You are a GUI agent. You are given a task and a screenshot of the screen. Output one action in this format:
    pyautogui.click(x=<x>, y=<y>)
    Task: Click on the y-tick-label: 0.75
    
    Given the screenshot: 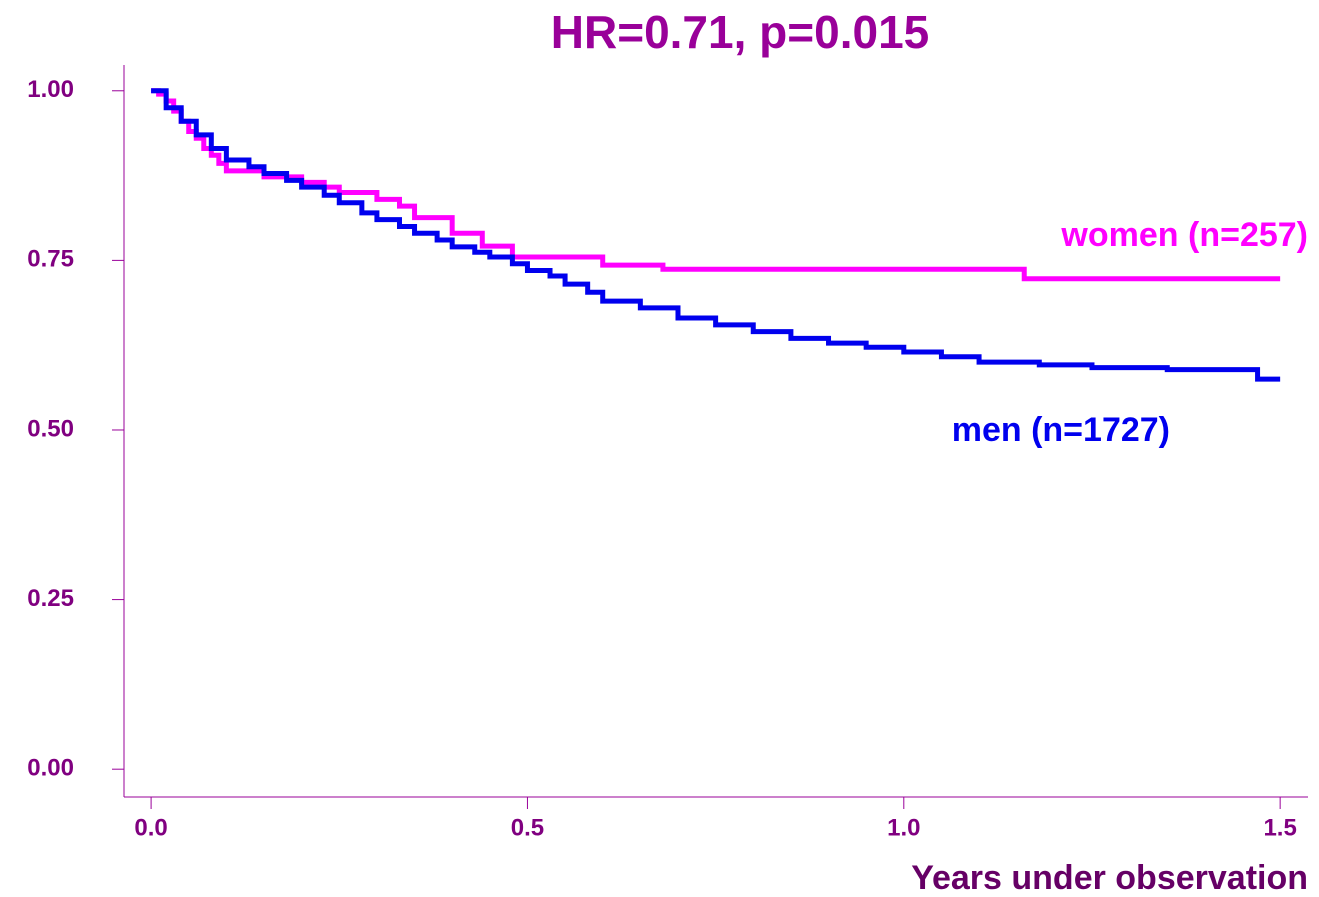 What is the action you would take?
    pyautogui.click(x=50, y=259)
    